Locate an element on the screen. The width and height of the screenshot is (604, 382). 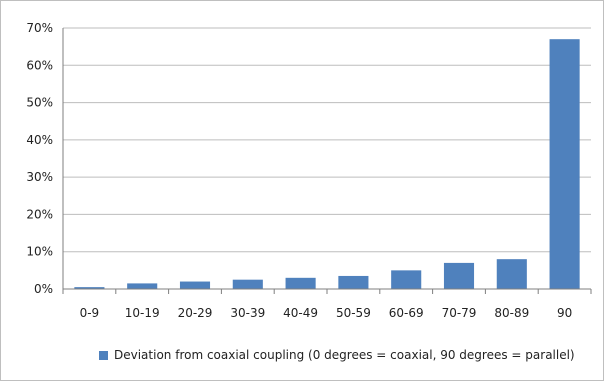
x-tick-label: 40-49 is located at coordinates (300, 313).